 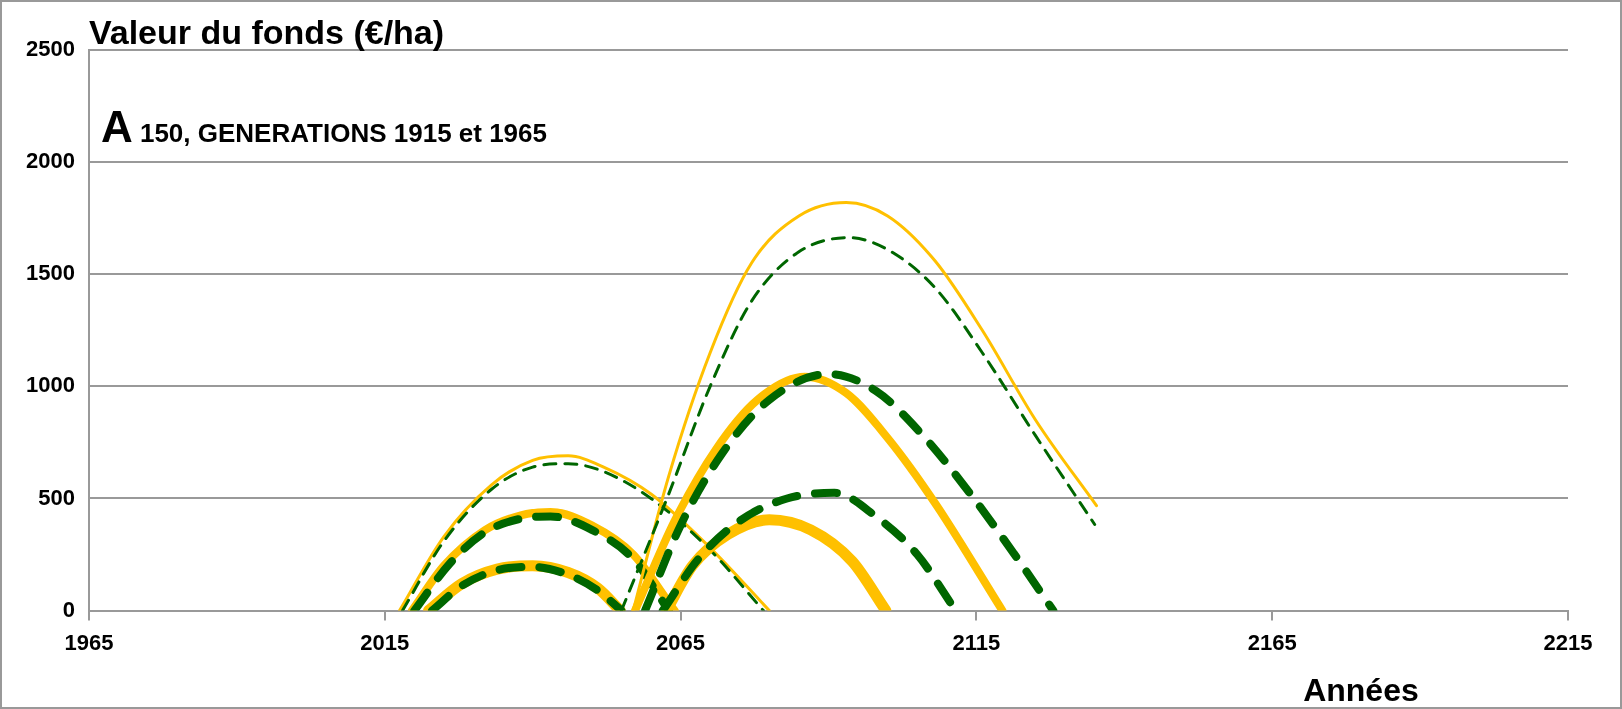 What do you see at coordinates (385, 642) in the screenshot?
I see `x-tick-label: 2015` at bounding box center [385, 642].